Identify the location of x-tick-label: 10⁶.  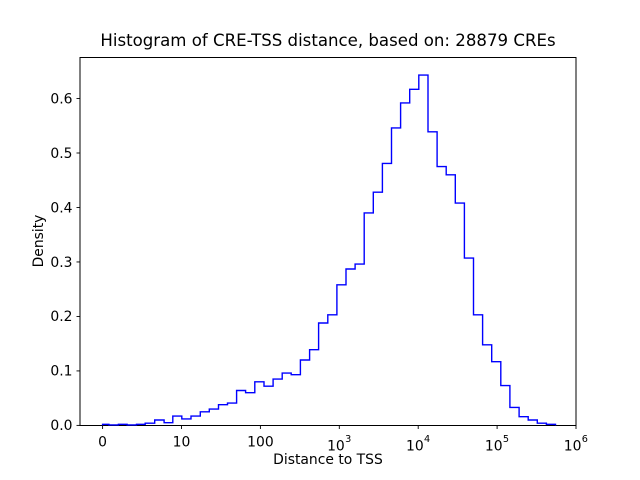
(576, 444).